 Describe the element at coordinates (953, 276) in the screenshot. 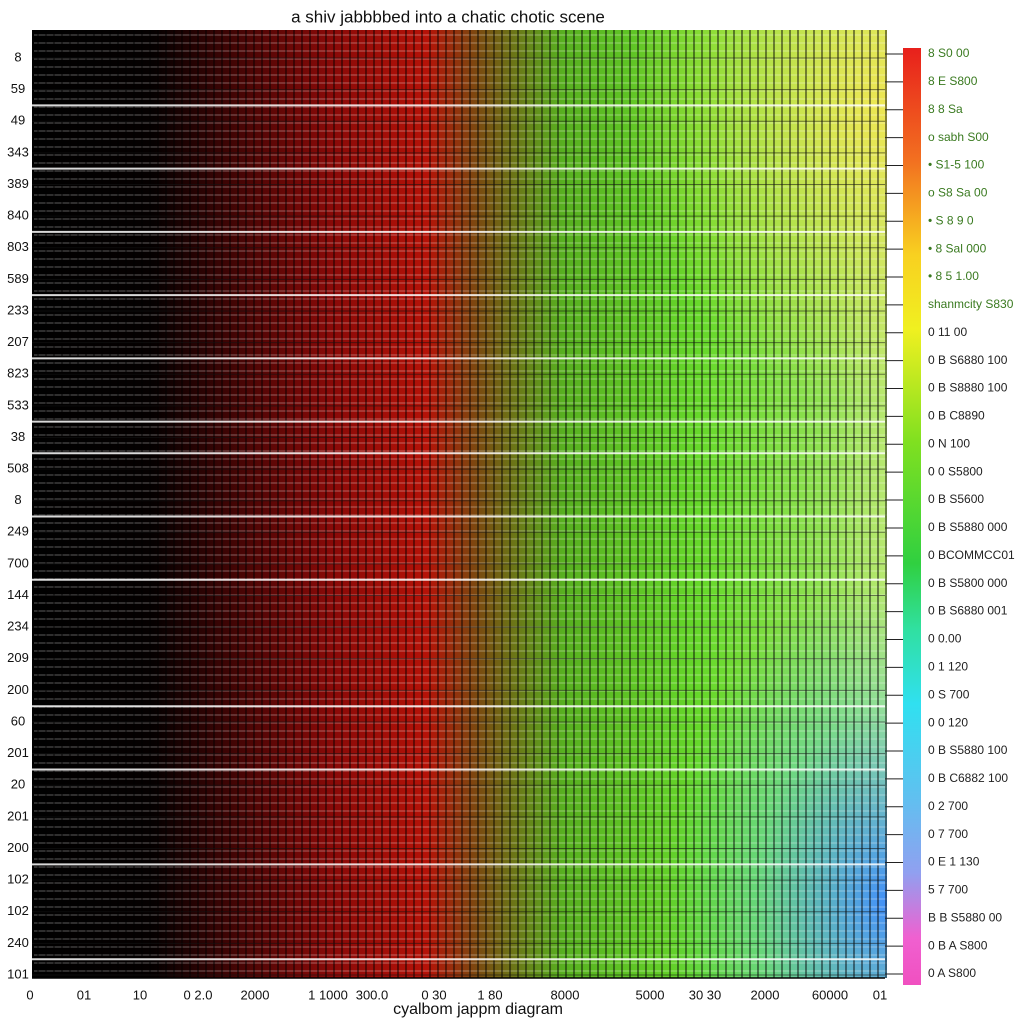

I see `colorbar-label: • 8 5 1.00` at that location.